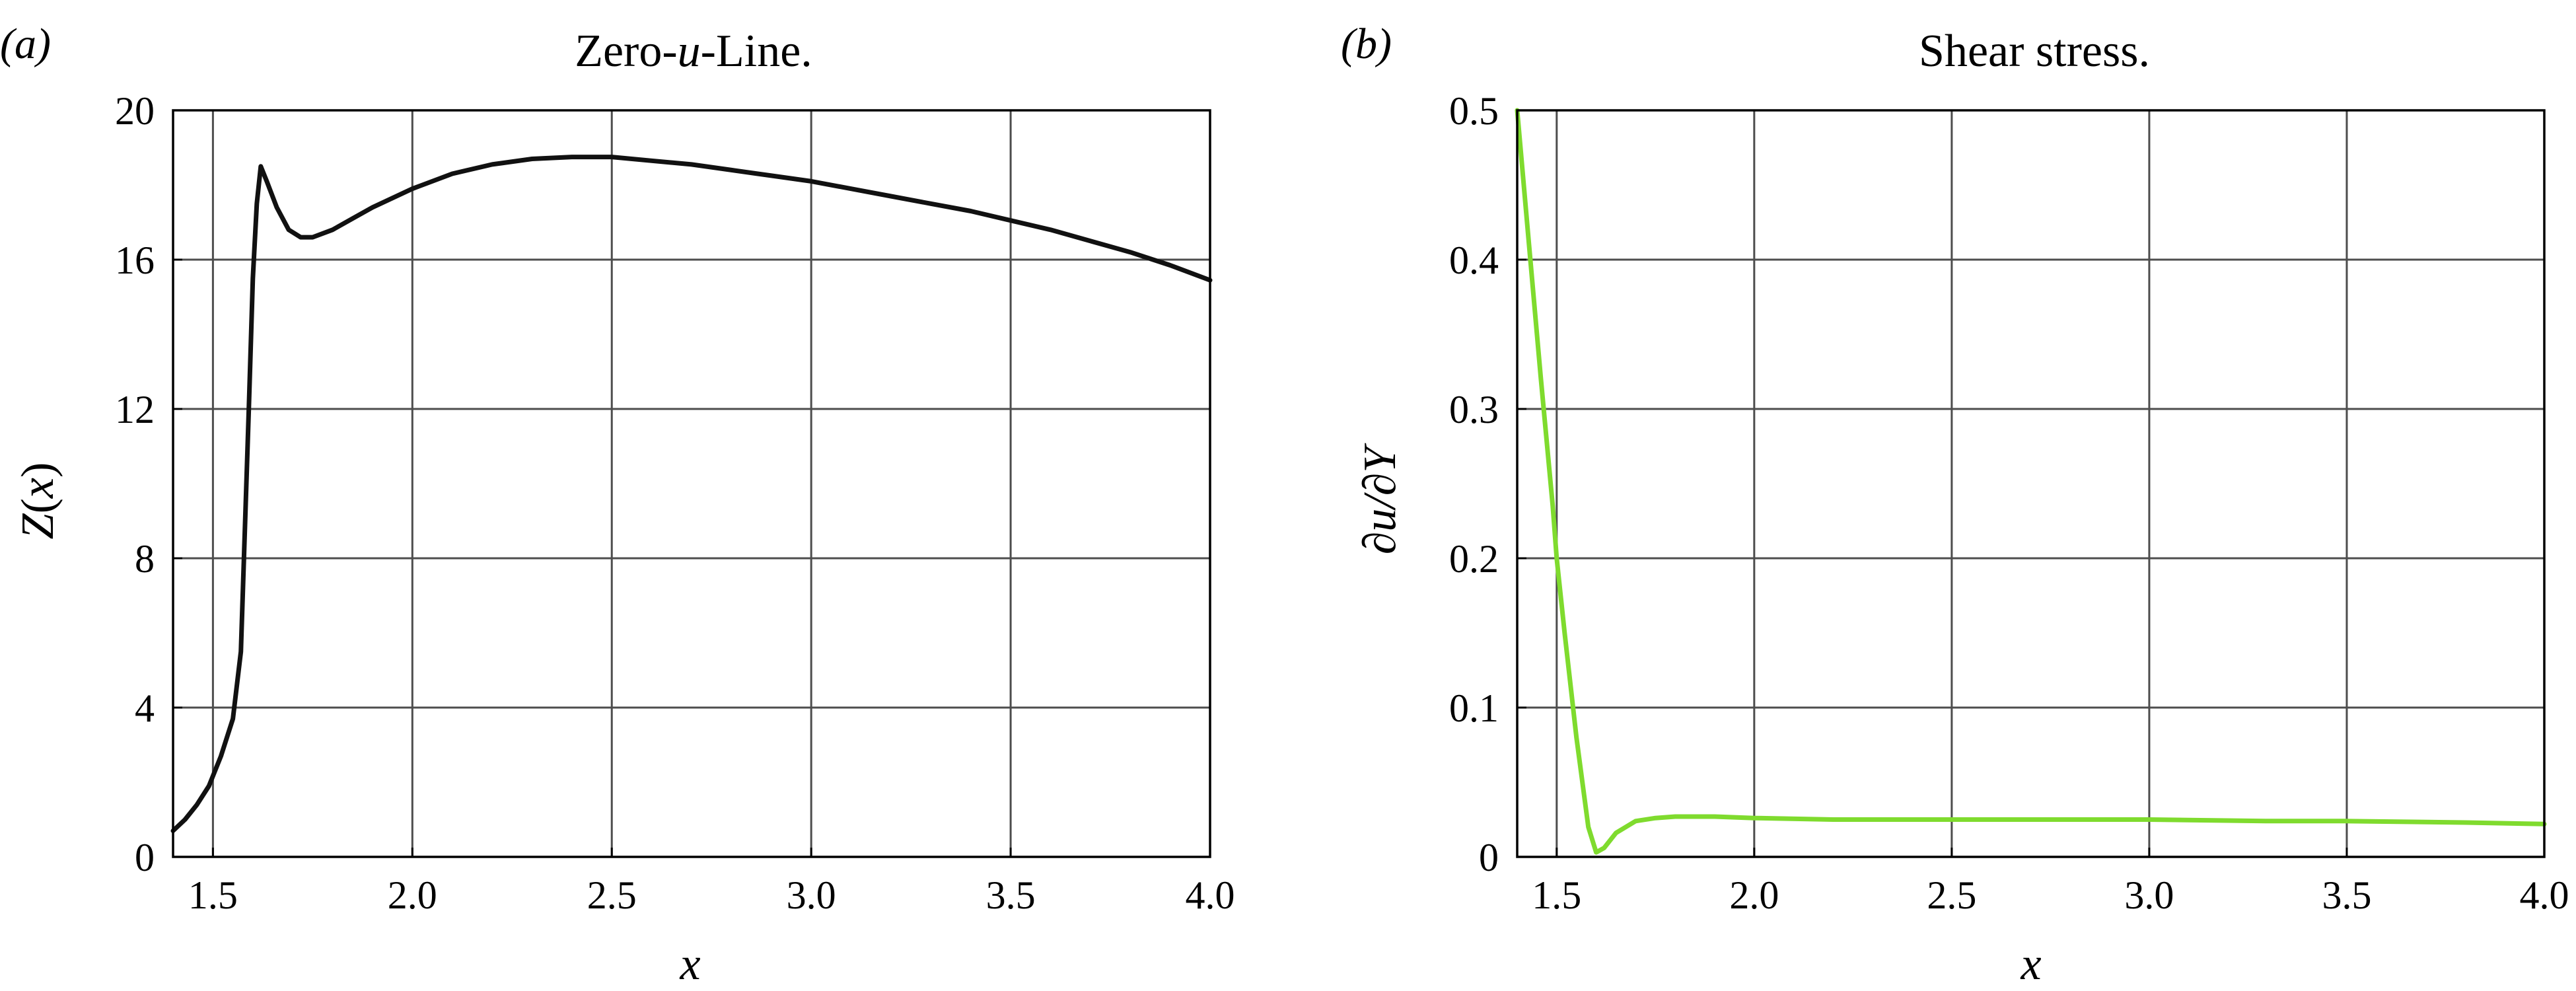 This screenshot has width=2576, height=991. I want to click on panel-b-xtick-label: 1.5, so click(1557, 895).